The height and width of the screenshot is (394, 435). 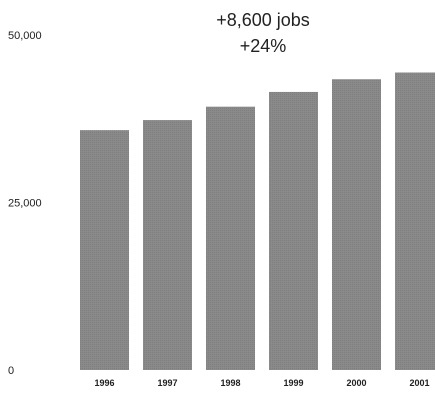 I want to click on annotation-jobs: +8,600 jobs, so click(x=263, y=20).